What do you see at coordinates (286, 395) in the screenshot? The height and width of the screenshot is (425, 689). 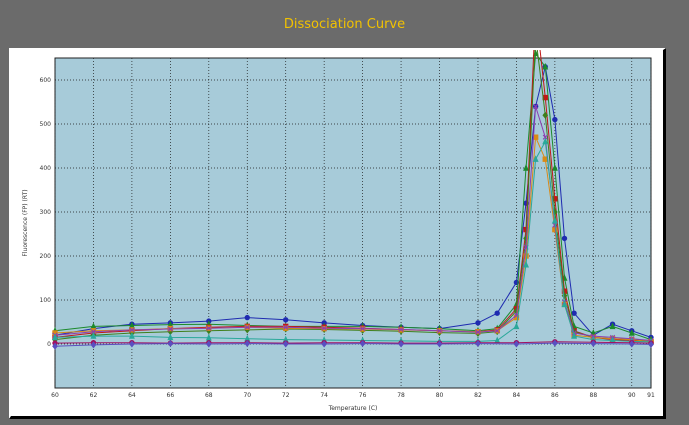 I see `x-tick-label: 72` at bounding box center [286, 395].